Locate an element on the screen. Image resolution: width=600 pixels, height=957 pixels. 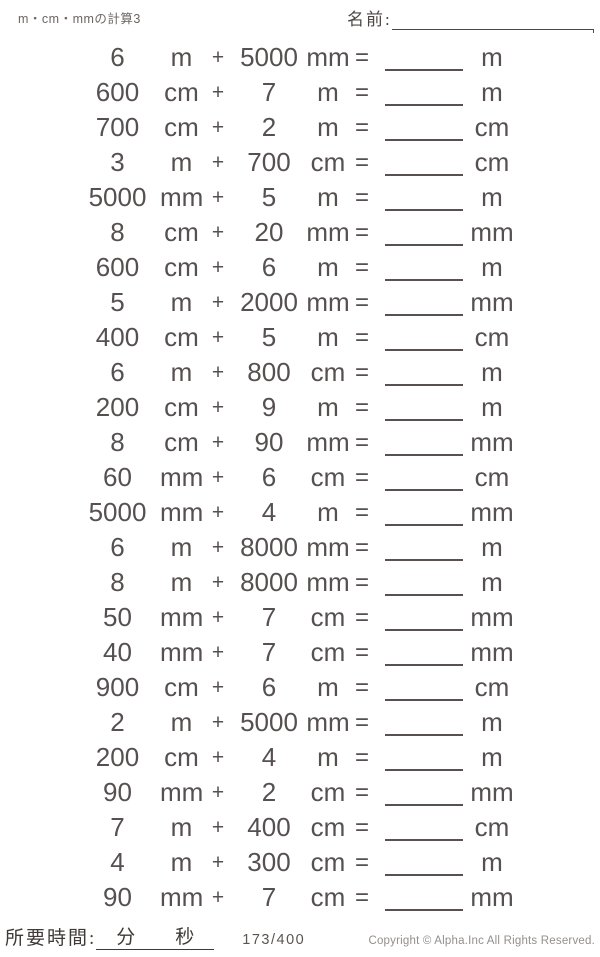
operand1-value: 2 is located at coordinates (117, 722).